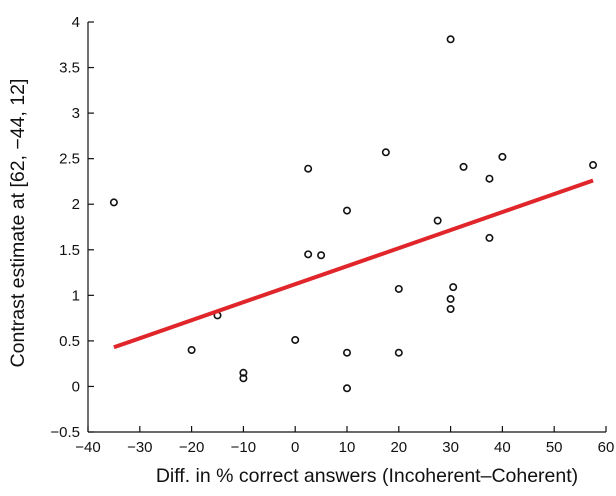 The width and height of the screenshot is (616, 496). Describe the element at coordinates (76, 204) in the screenshot. I see `y-tick-label: 2` at that location.